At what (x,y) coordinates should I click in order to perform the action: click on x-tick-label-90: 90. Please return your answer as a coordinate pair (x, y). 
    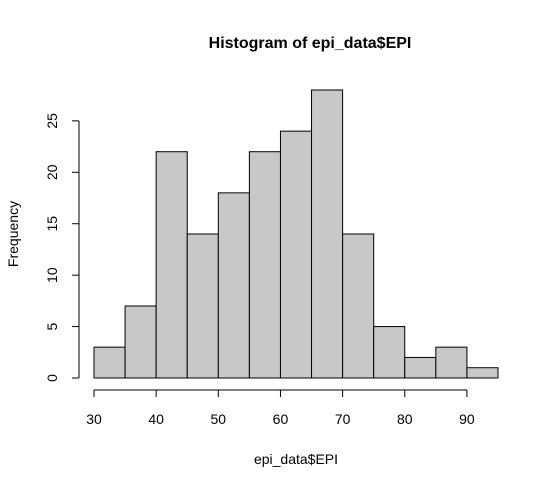
    Looking at the image, I should click on (467, 419).